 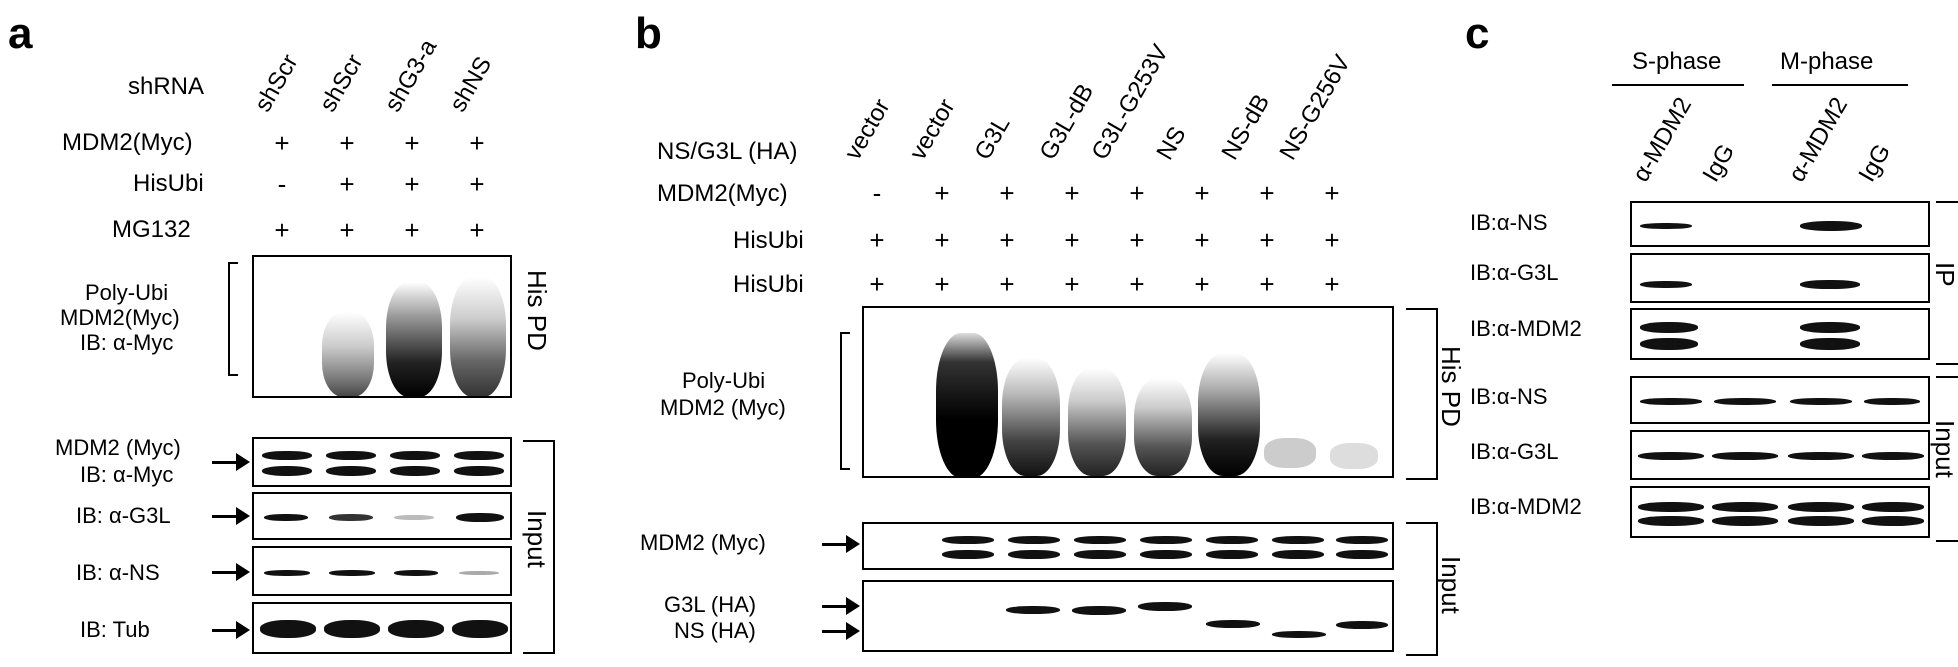 What do you see at coordinates (127, 474) in the screenshot?
I see `blot-label: IB: α-Myc` at bounding box center [127, 474].